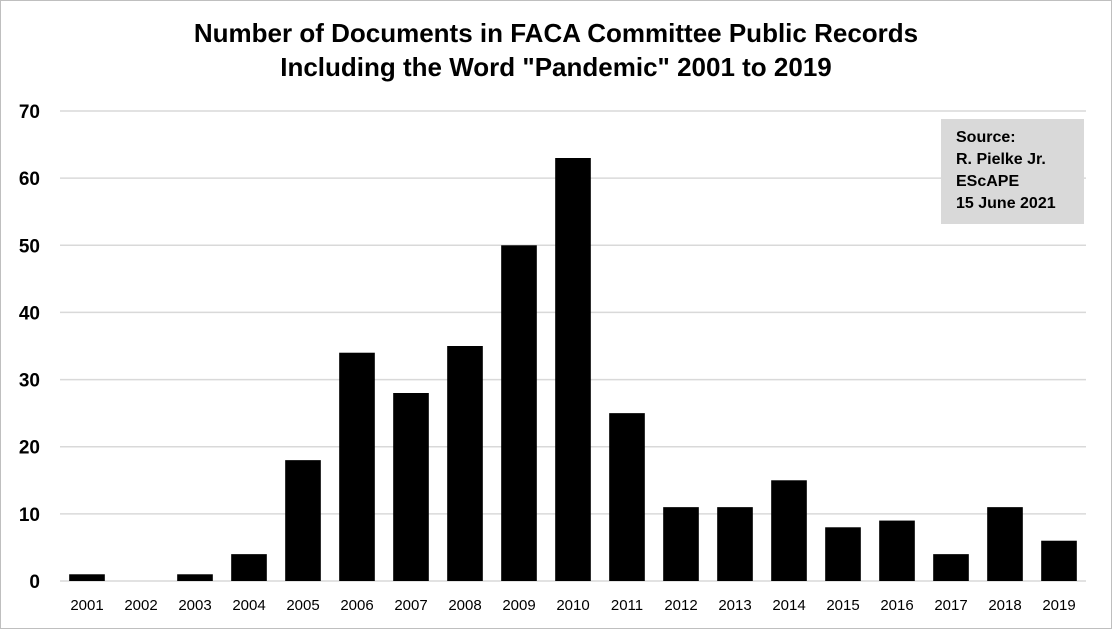 The height and width of the screenshot is (629, 1112). I want to click on x-tick-label-2002: 2002, so click(140, 605).